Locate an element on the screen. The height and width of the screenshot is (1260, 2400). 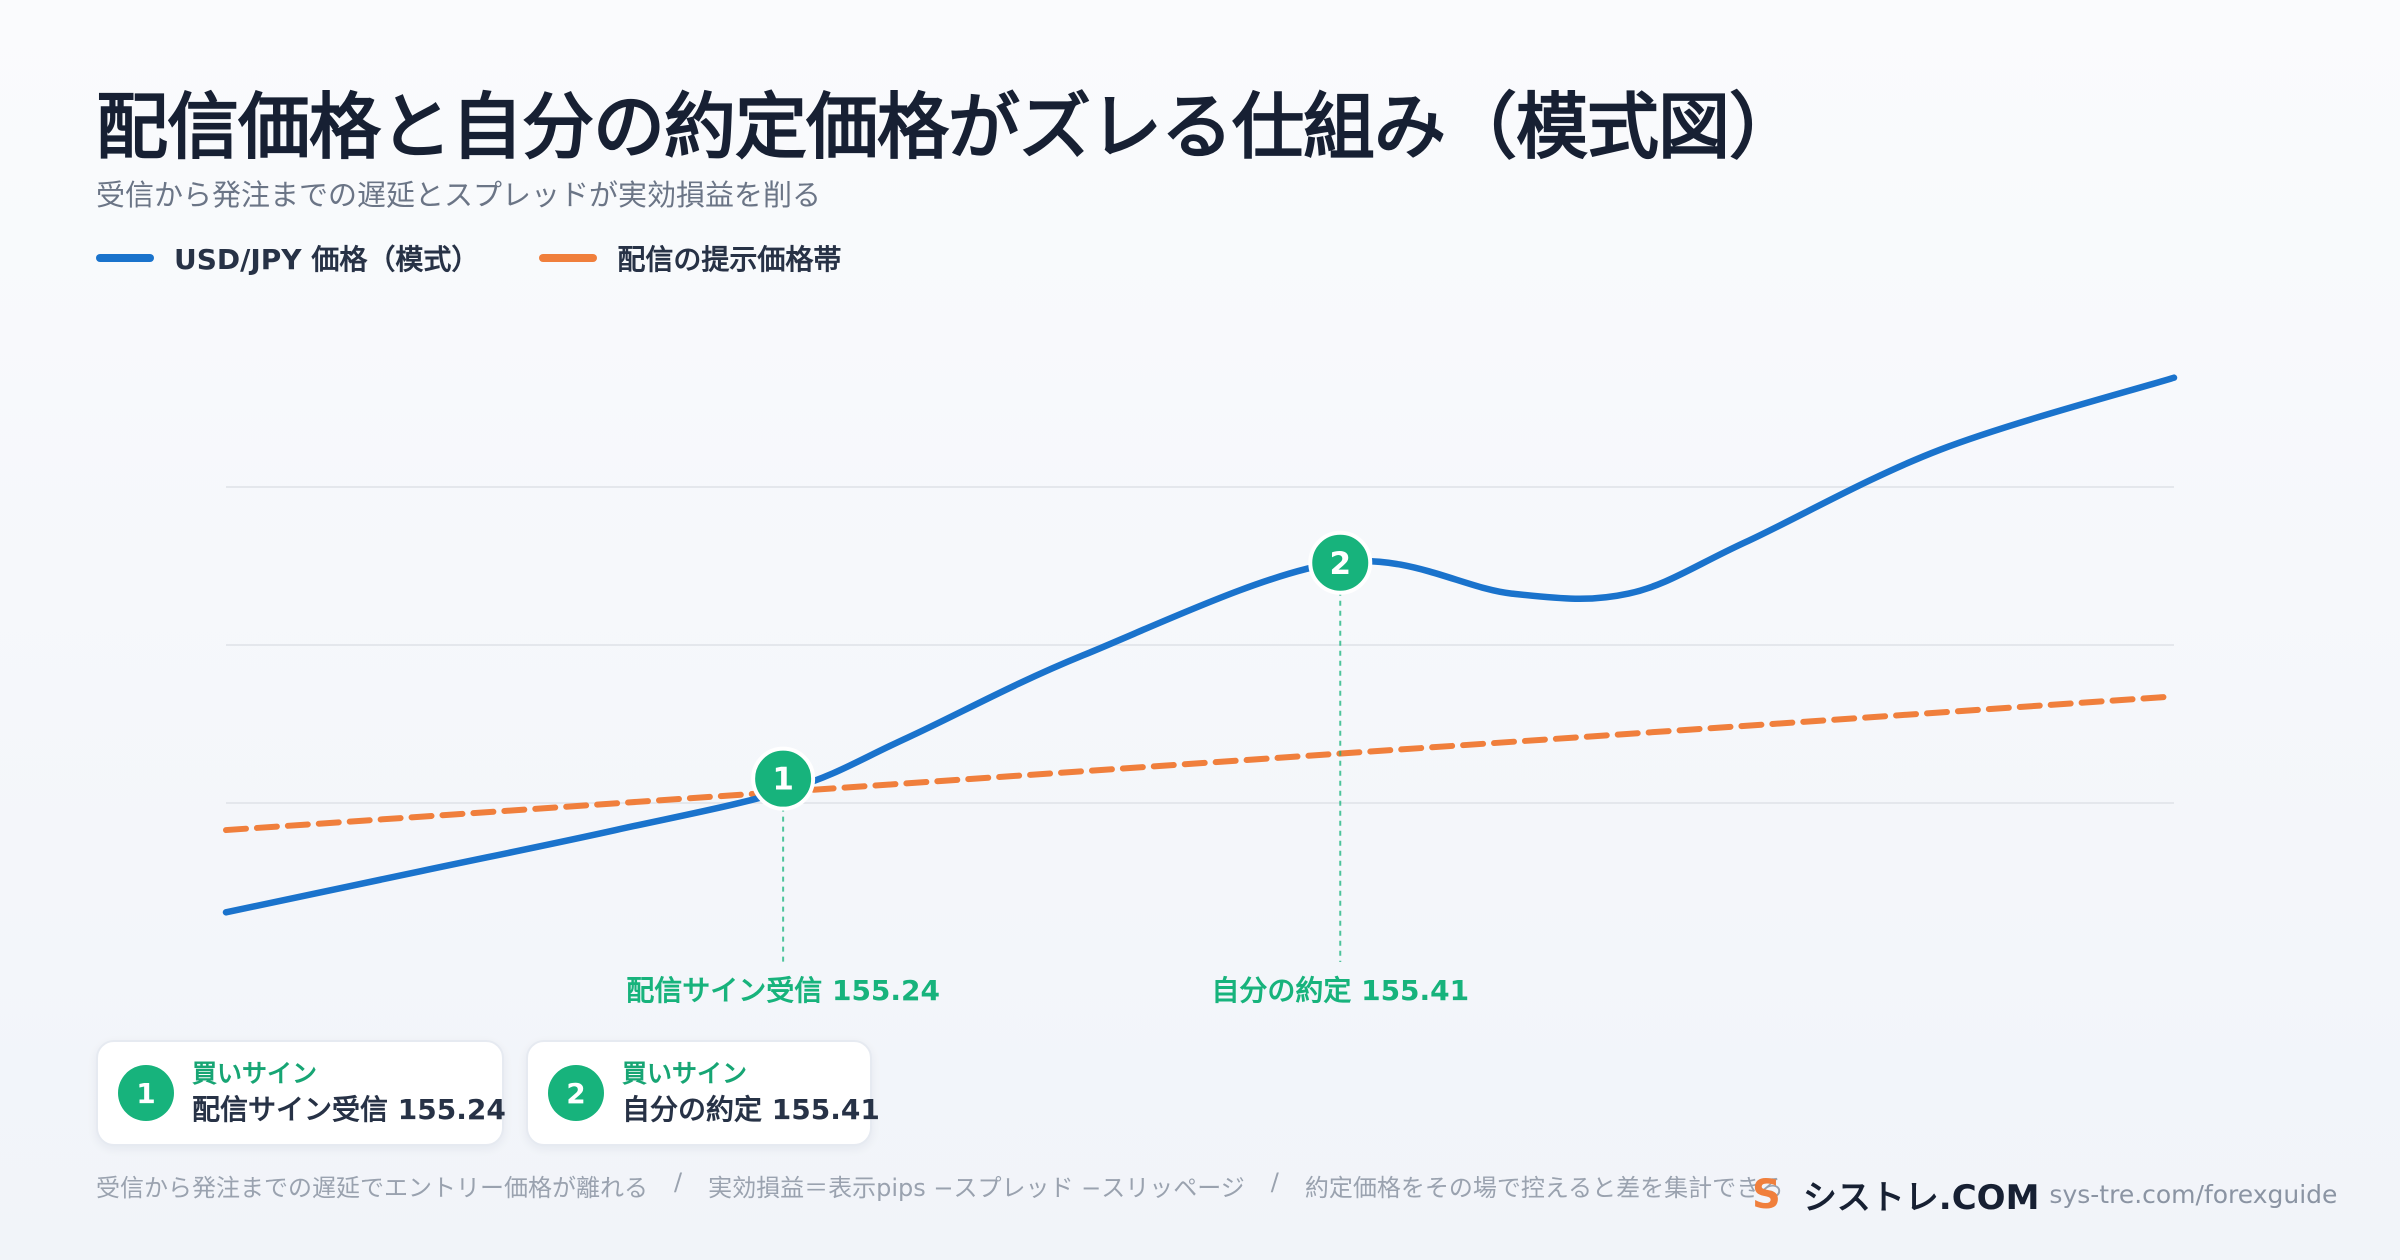
marker-number-1: 1 is located at coordinates (783, 780).